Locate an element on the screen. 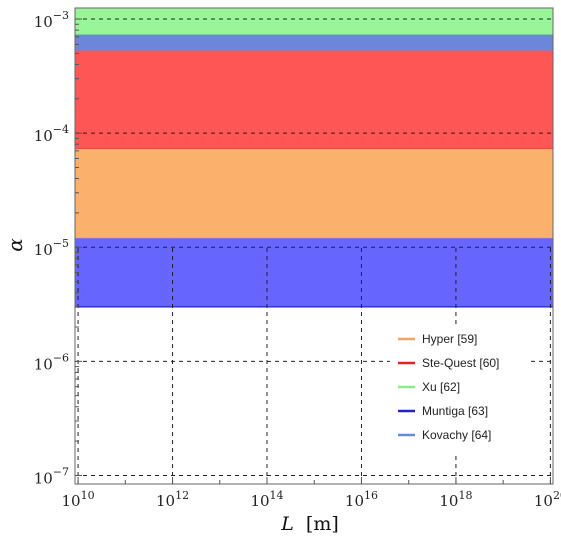 This screenshot has width=561, height=540. y-tick-label: 10⁻⁵ is located at coordinates (51, 248).